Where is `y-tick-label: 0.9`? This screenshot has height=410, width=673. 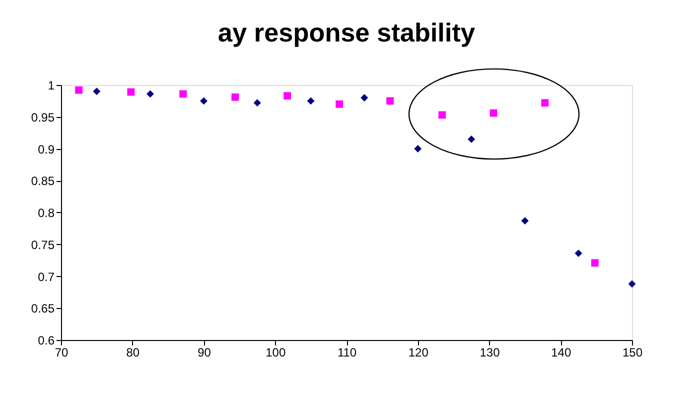 y-tick-label: 0.9 is located at coordinates (46, 149).